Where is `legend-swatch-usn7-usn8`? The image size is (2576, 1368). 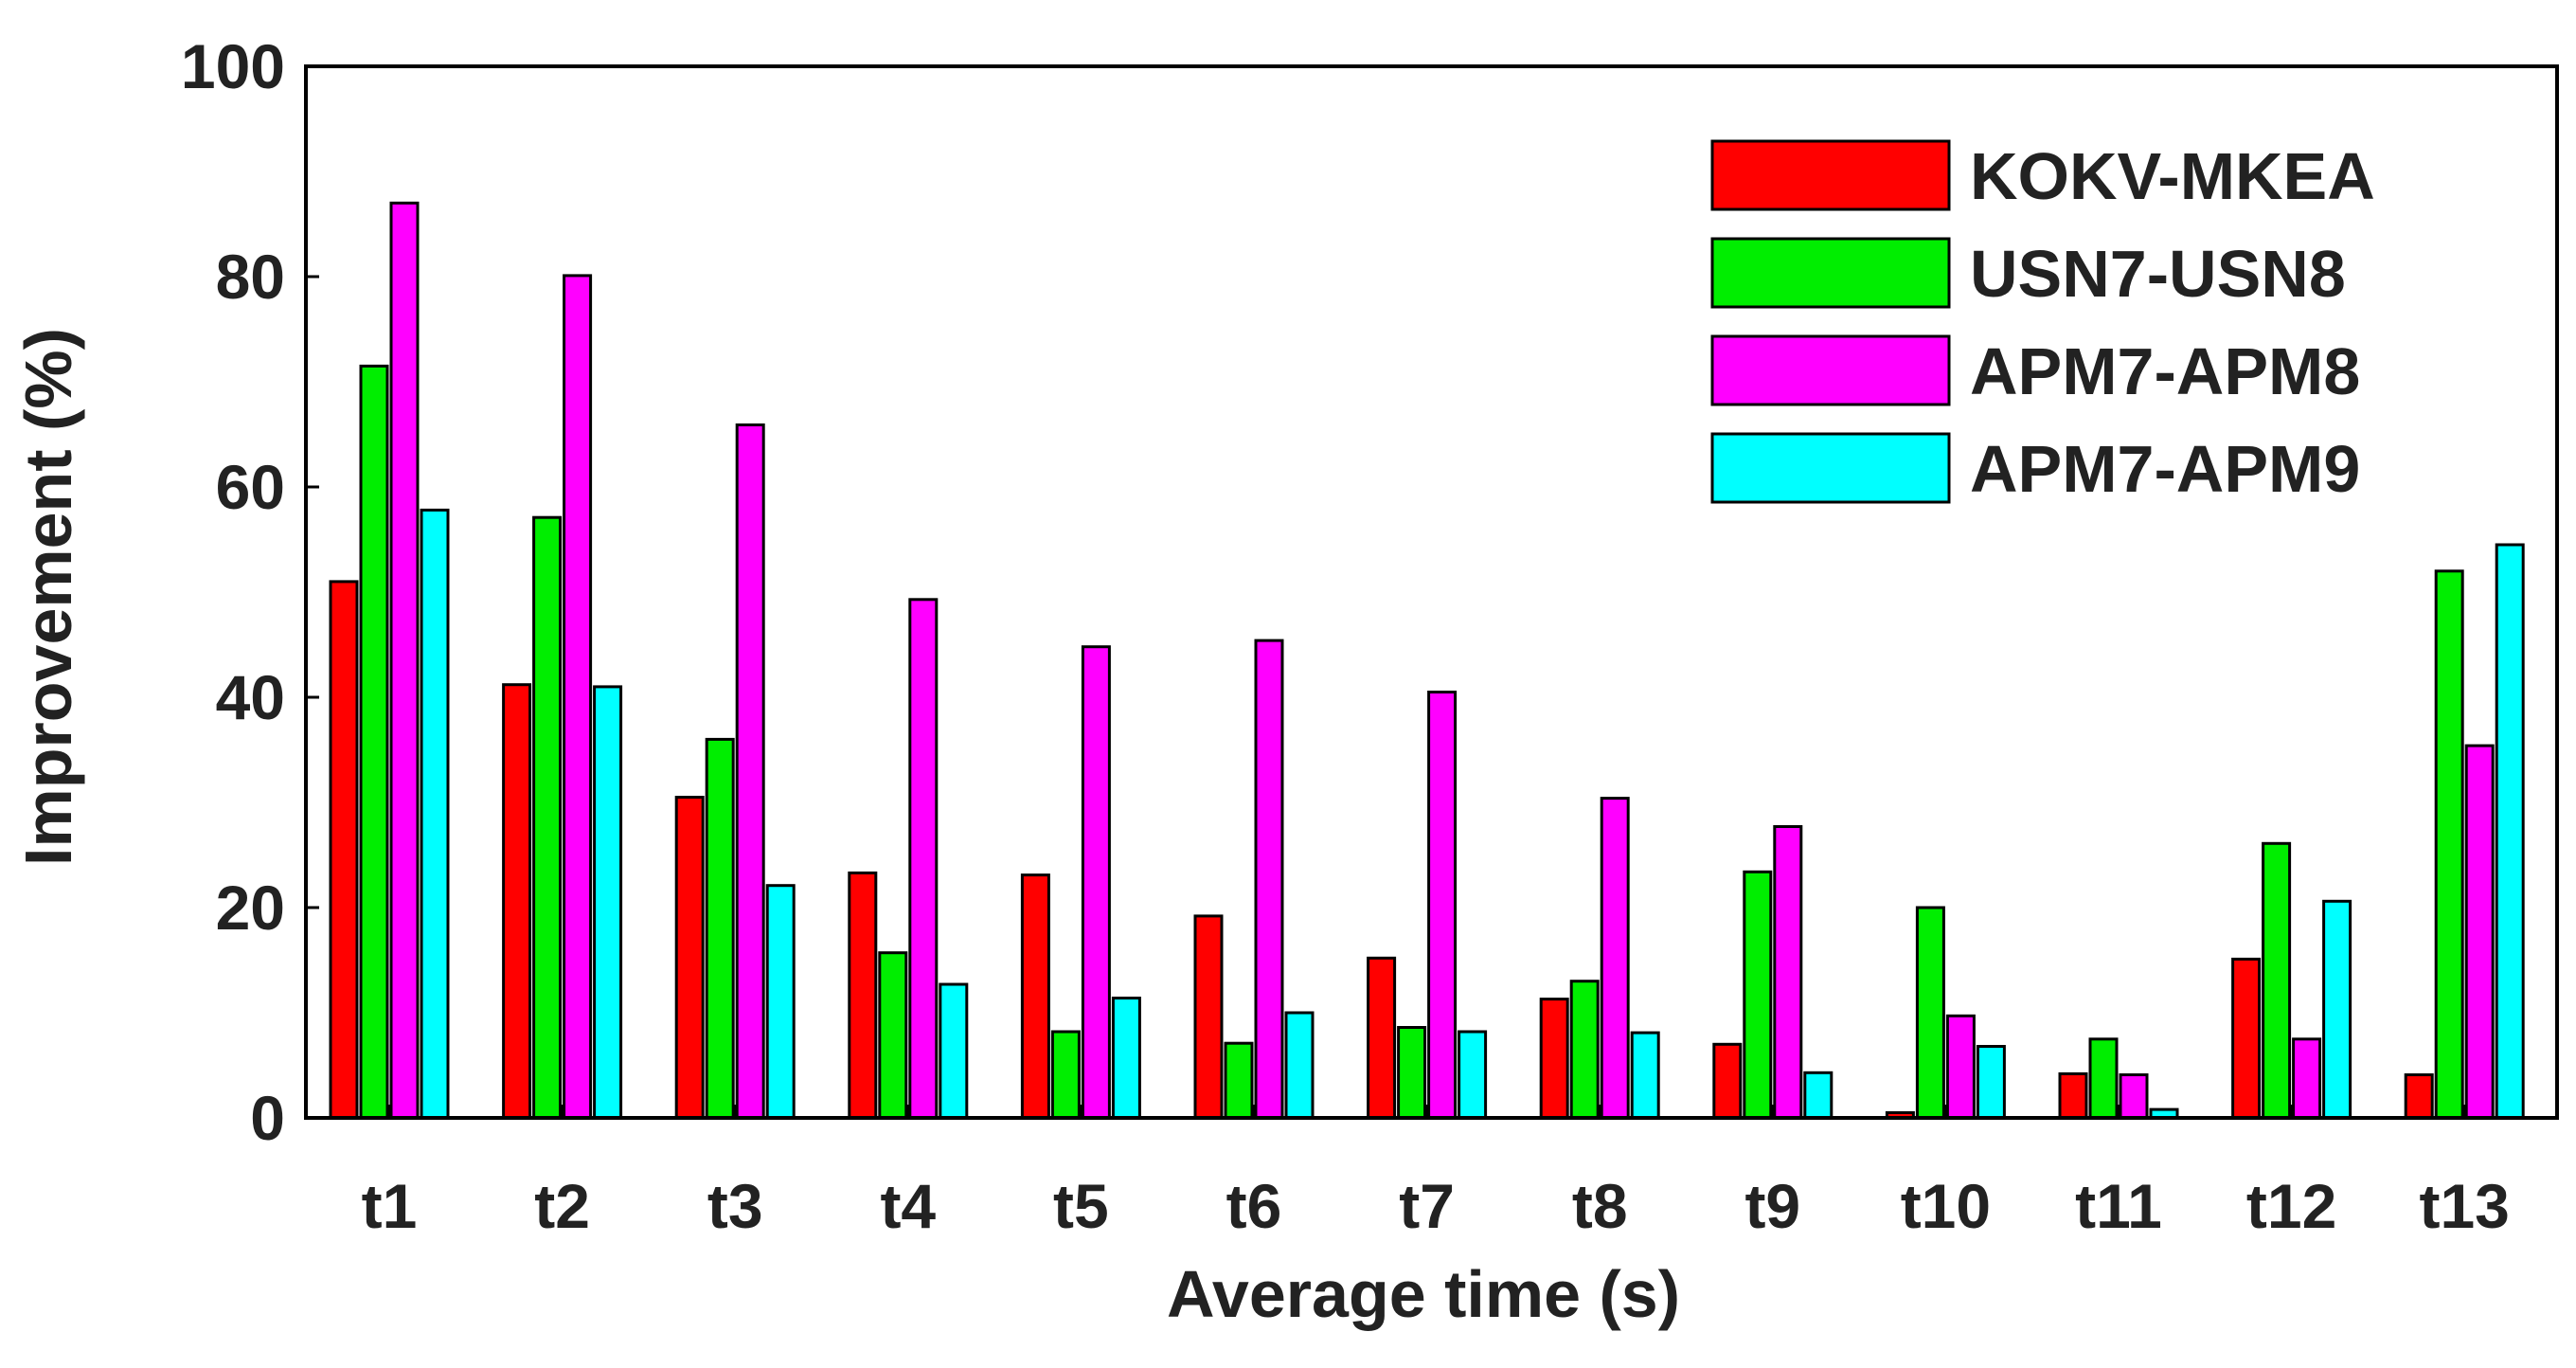
legend-swatch-usn7-usn8 is located at coordinates (1830, 273).